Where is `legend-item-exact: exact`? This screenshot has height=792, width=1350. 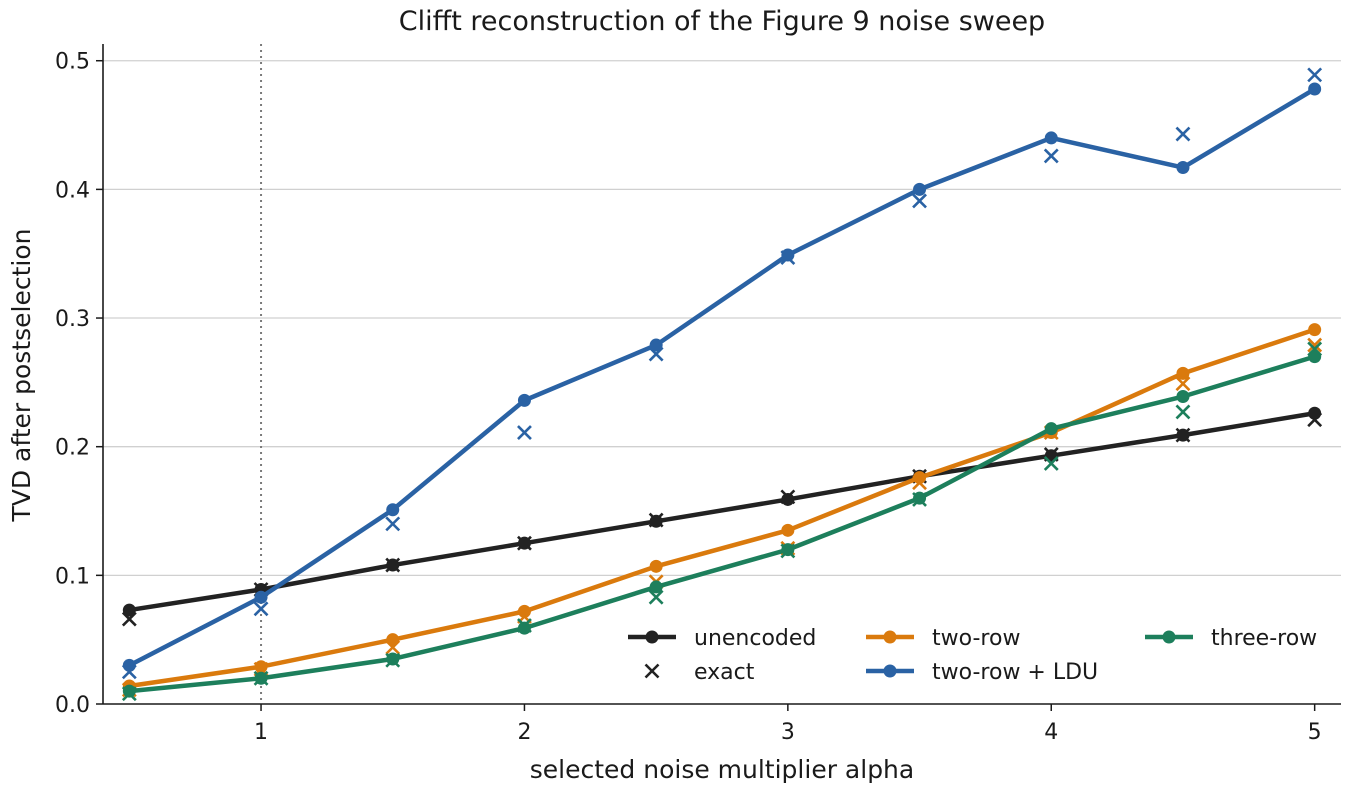 legend-item-exact: exact is located at coordinates (699, 672).